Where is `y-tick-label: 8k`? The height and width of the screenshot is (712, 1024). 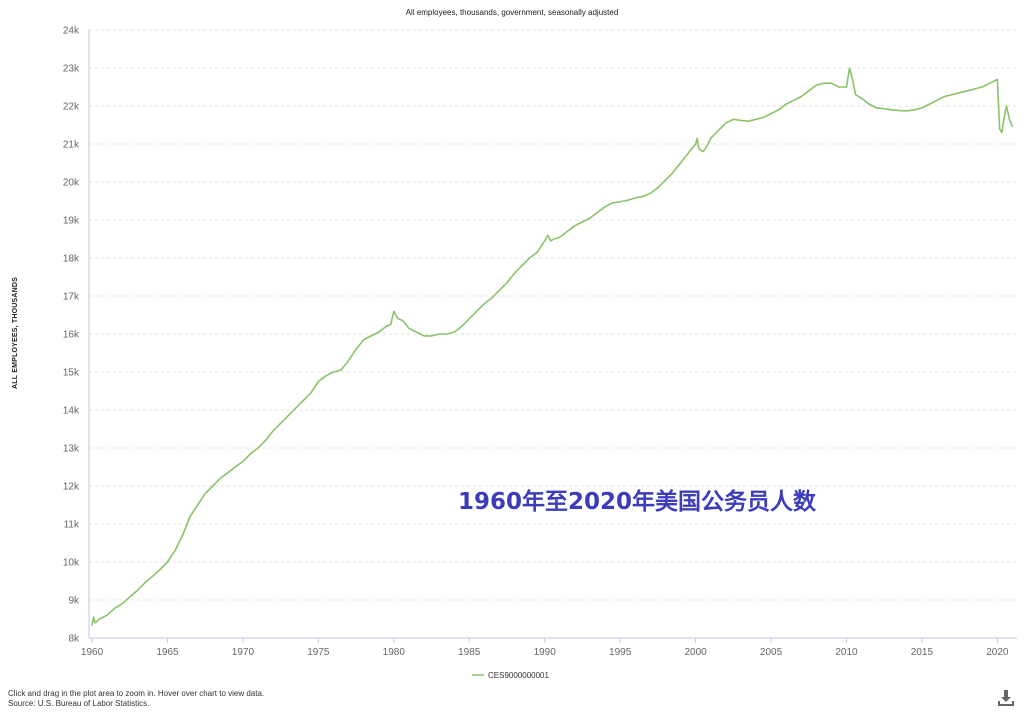
y-tick-label: 8k is located at coordinates (74, 639).